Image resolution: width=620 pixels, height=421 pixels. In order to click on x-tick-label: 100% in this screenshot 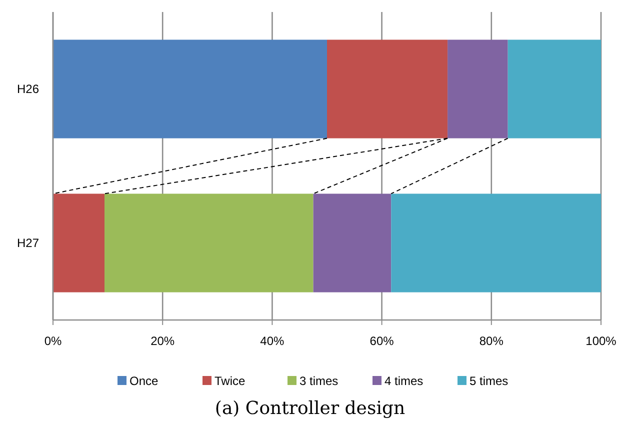, I will do `click(601, 341)`.